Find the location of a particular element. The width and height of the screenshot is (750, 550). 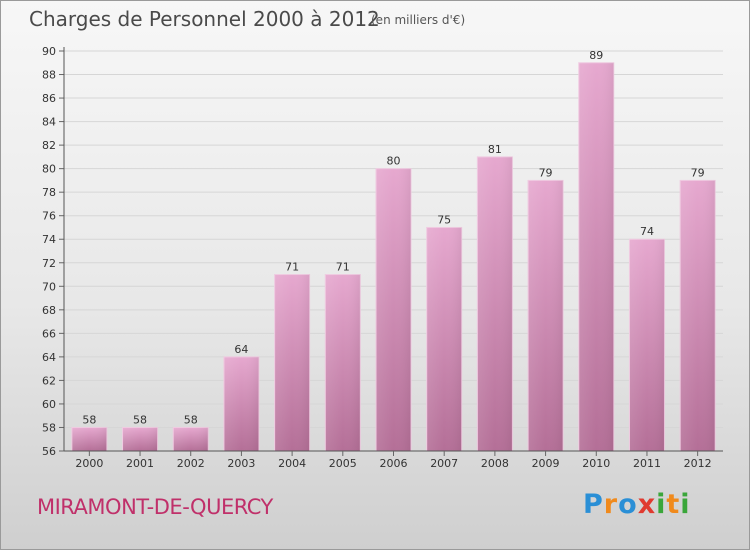

bar-value-label: 80 is located at coordinates (394, 161).